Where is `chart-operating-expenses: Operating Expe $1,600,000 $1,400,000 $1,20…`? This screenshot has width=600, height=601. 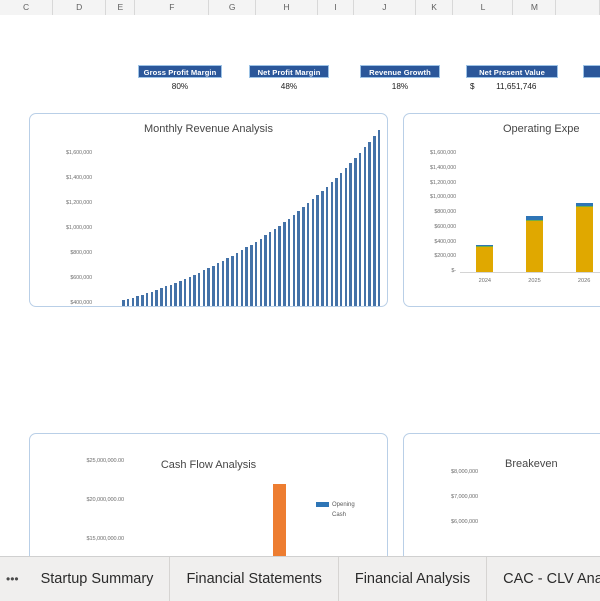
chart-operating-expenses: Operating Expe $1,600,000 $1,400,000 $1,20… is located at coordinates (501, 210).